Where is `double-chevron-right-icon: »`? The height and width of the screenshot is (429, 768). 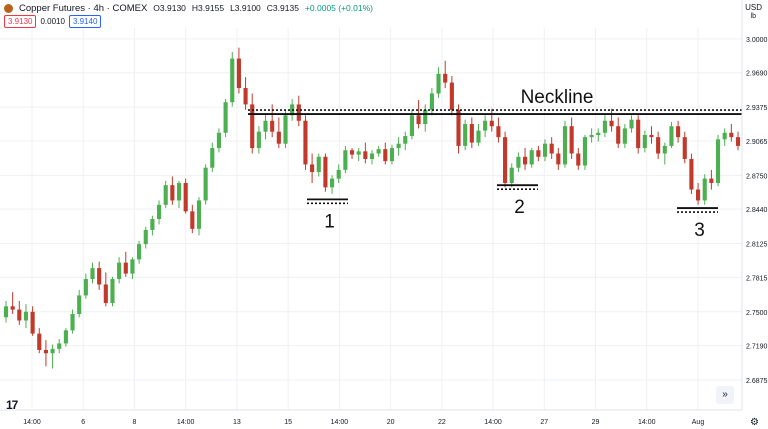 double-chevron-right-icon: » is located at coordinates (725, 395).